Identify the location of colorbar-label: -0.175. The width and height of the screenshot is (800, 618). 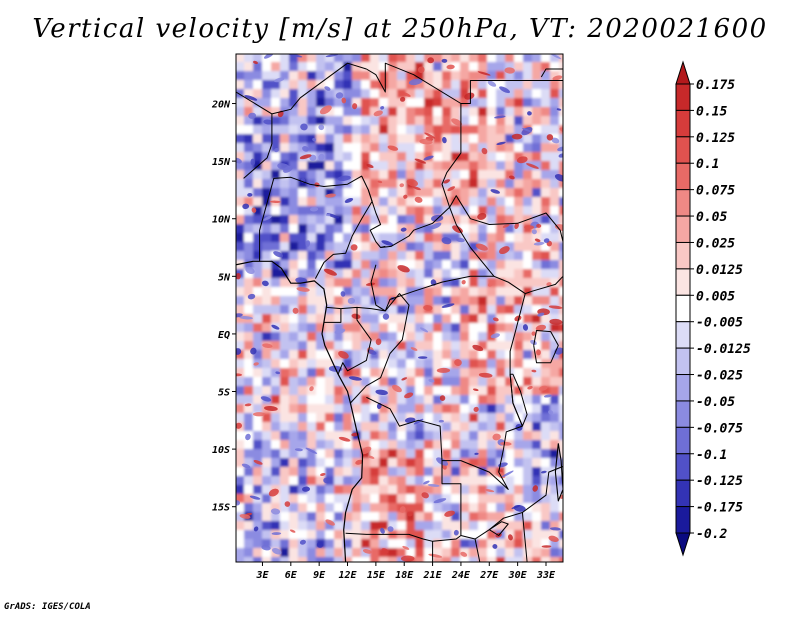
(719, 508).